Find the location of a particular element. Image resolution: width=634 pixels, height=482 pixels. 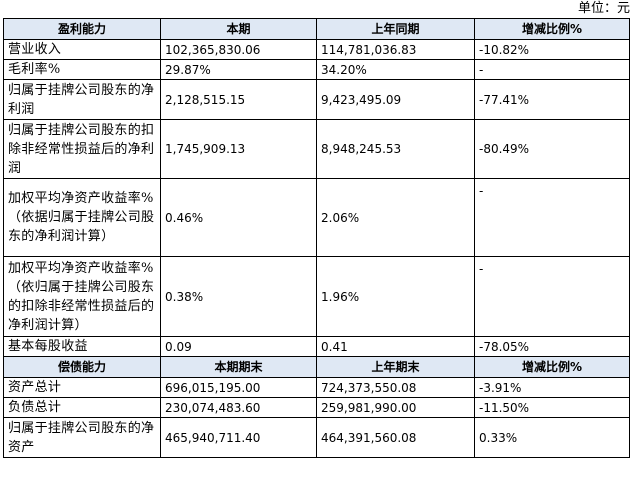

table-row: 基本每股收益 0.09 0.41 -78.05% is located at coordinates (316, 346).